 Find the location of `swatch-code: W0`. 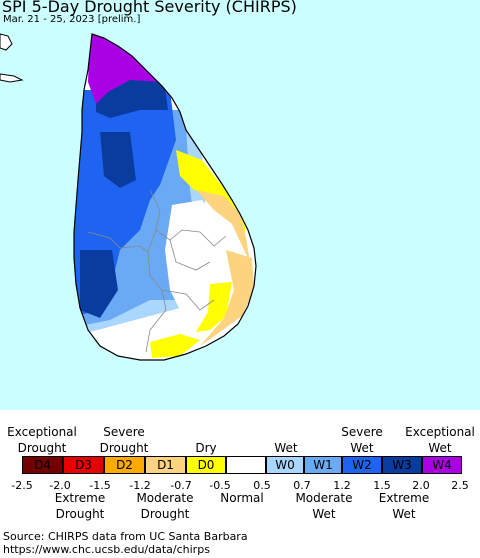

swatch-code: W0 is located at coordinates (285, 465).